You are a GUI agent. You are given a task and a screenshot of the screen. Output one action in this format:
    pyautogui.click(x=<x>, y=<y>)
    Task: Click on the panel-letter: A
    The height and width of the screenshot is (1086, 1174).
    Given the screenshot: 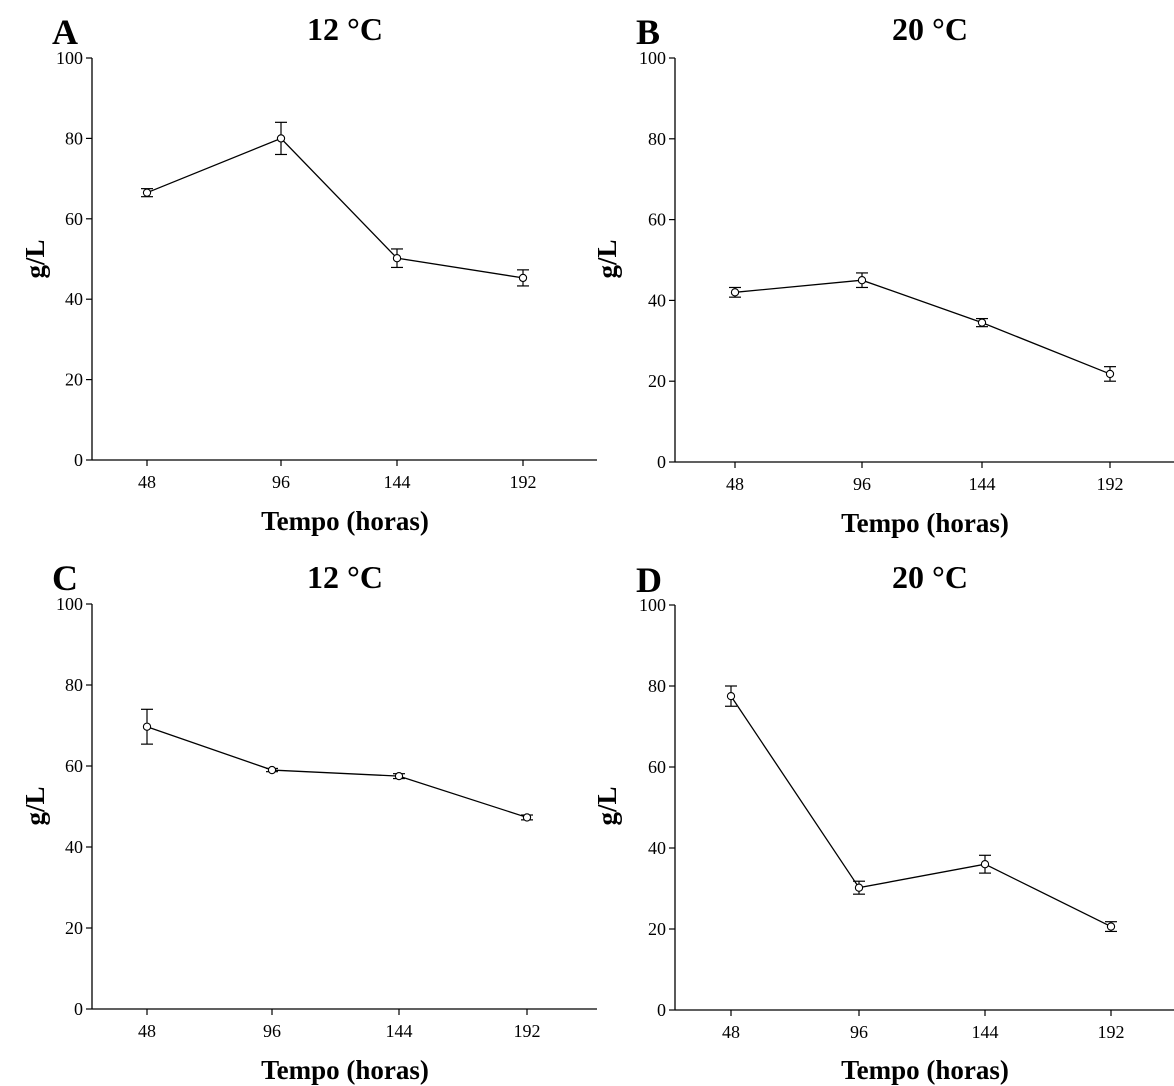 What is the action you would take?
    pyautogui.click(x=65, y=32)
    